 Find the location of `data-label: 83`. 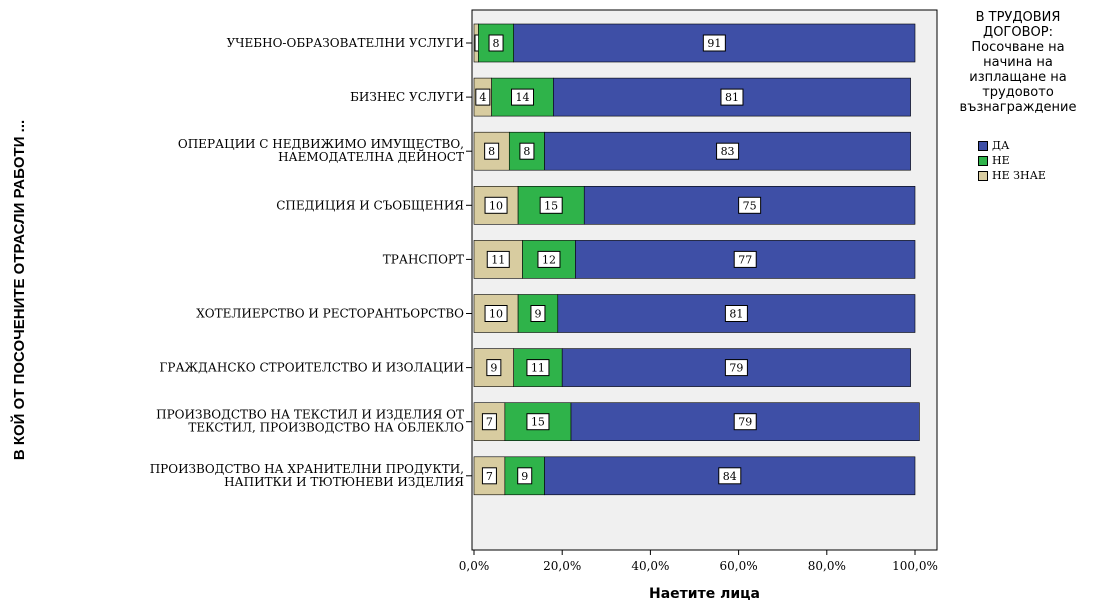

data-label: 83 is located at coordinates (728, 151).